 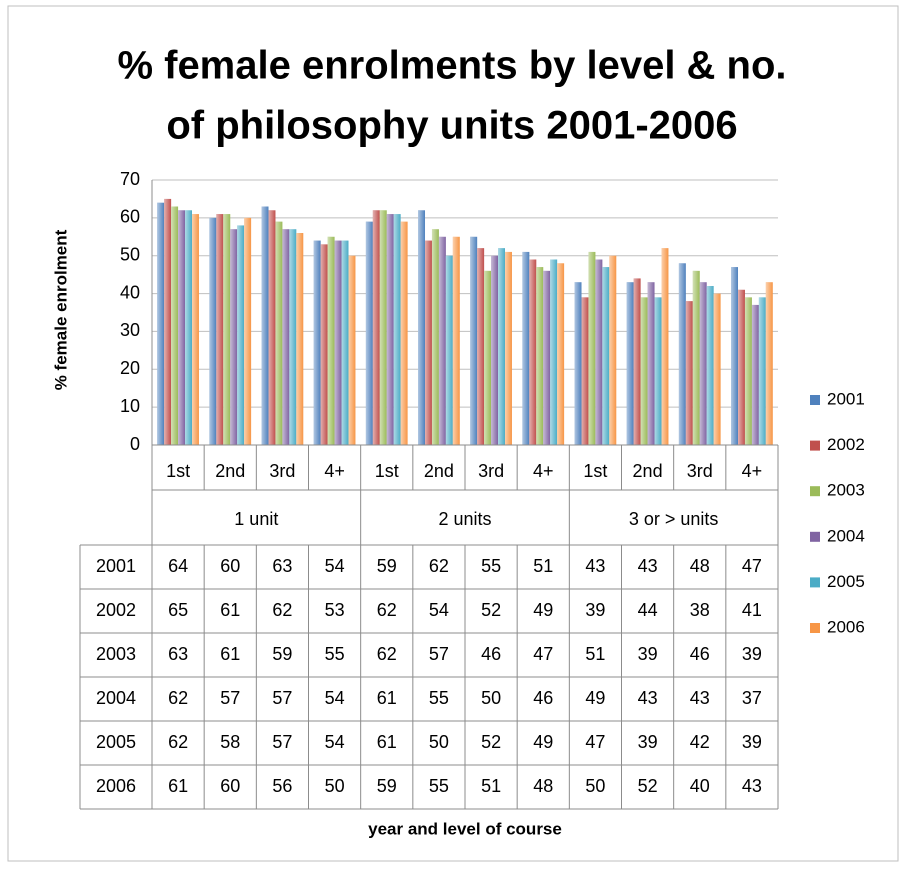 What do you see at coordinates (130, 292) in the screenshot?
I see `y-tick-label: 40` at bounding box center [130, 292].